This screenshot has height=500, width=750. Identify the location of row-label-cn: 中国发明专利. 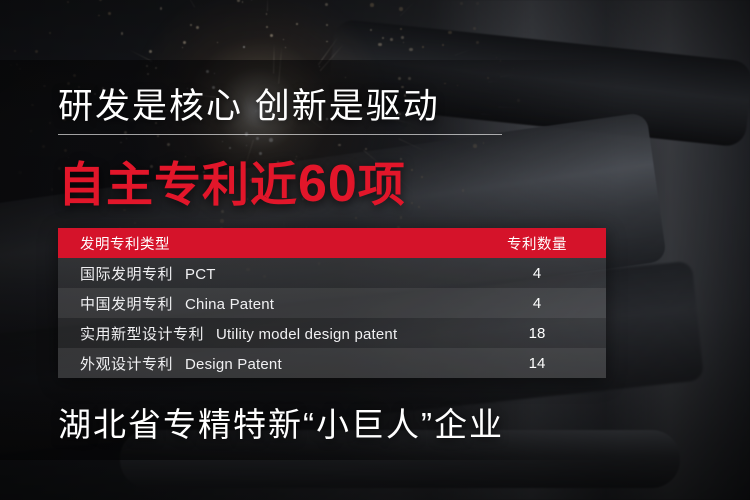
(127, 304).